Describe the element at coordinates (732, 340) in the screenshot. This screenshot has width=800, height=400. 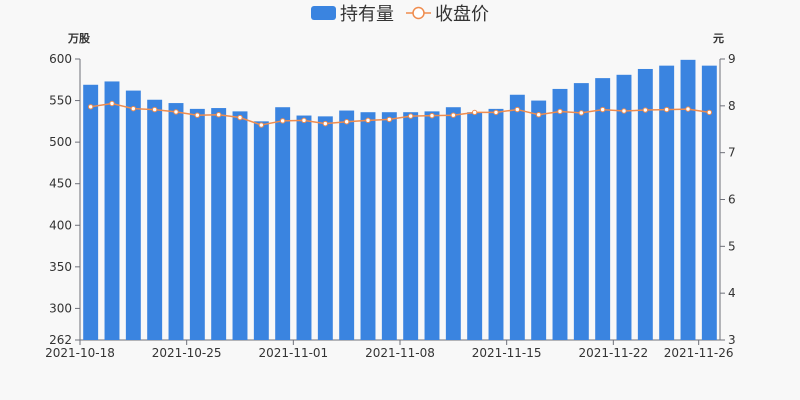
I see `right-y-tick-label: 3` at that location.